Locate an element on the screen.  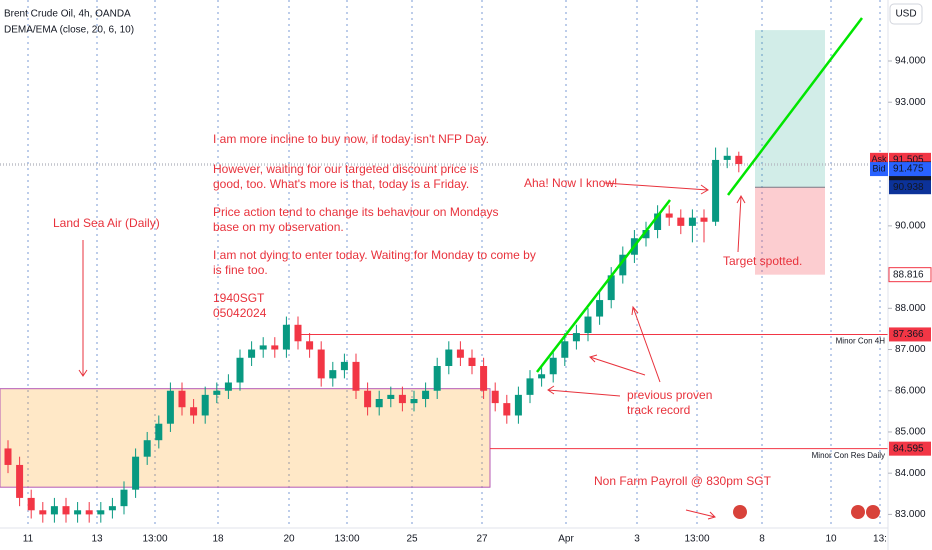
price-badge-label: 90.938 is located at coordinates (908, 187).